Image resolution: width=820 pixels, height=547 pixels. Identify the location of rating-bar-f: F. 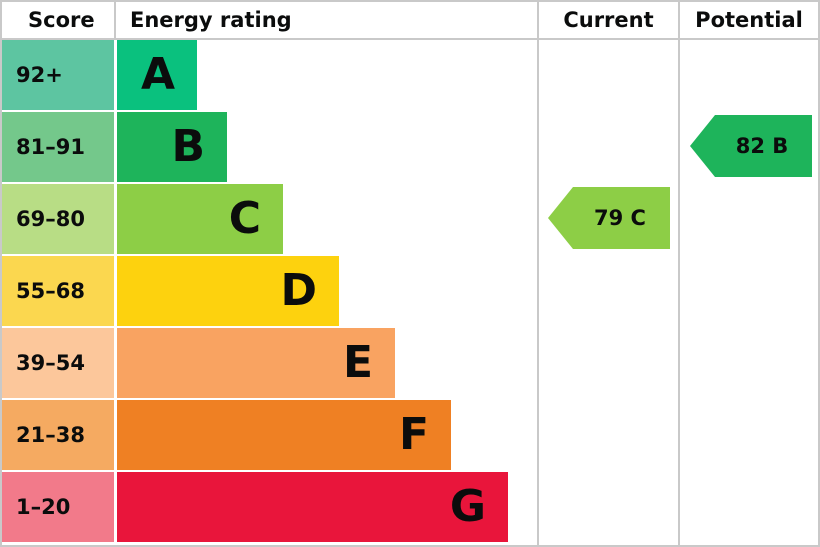
(284, 435).